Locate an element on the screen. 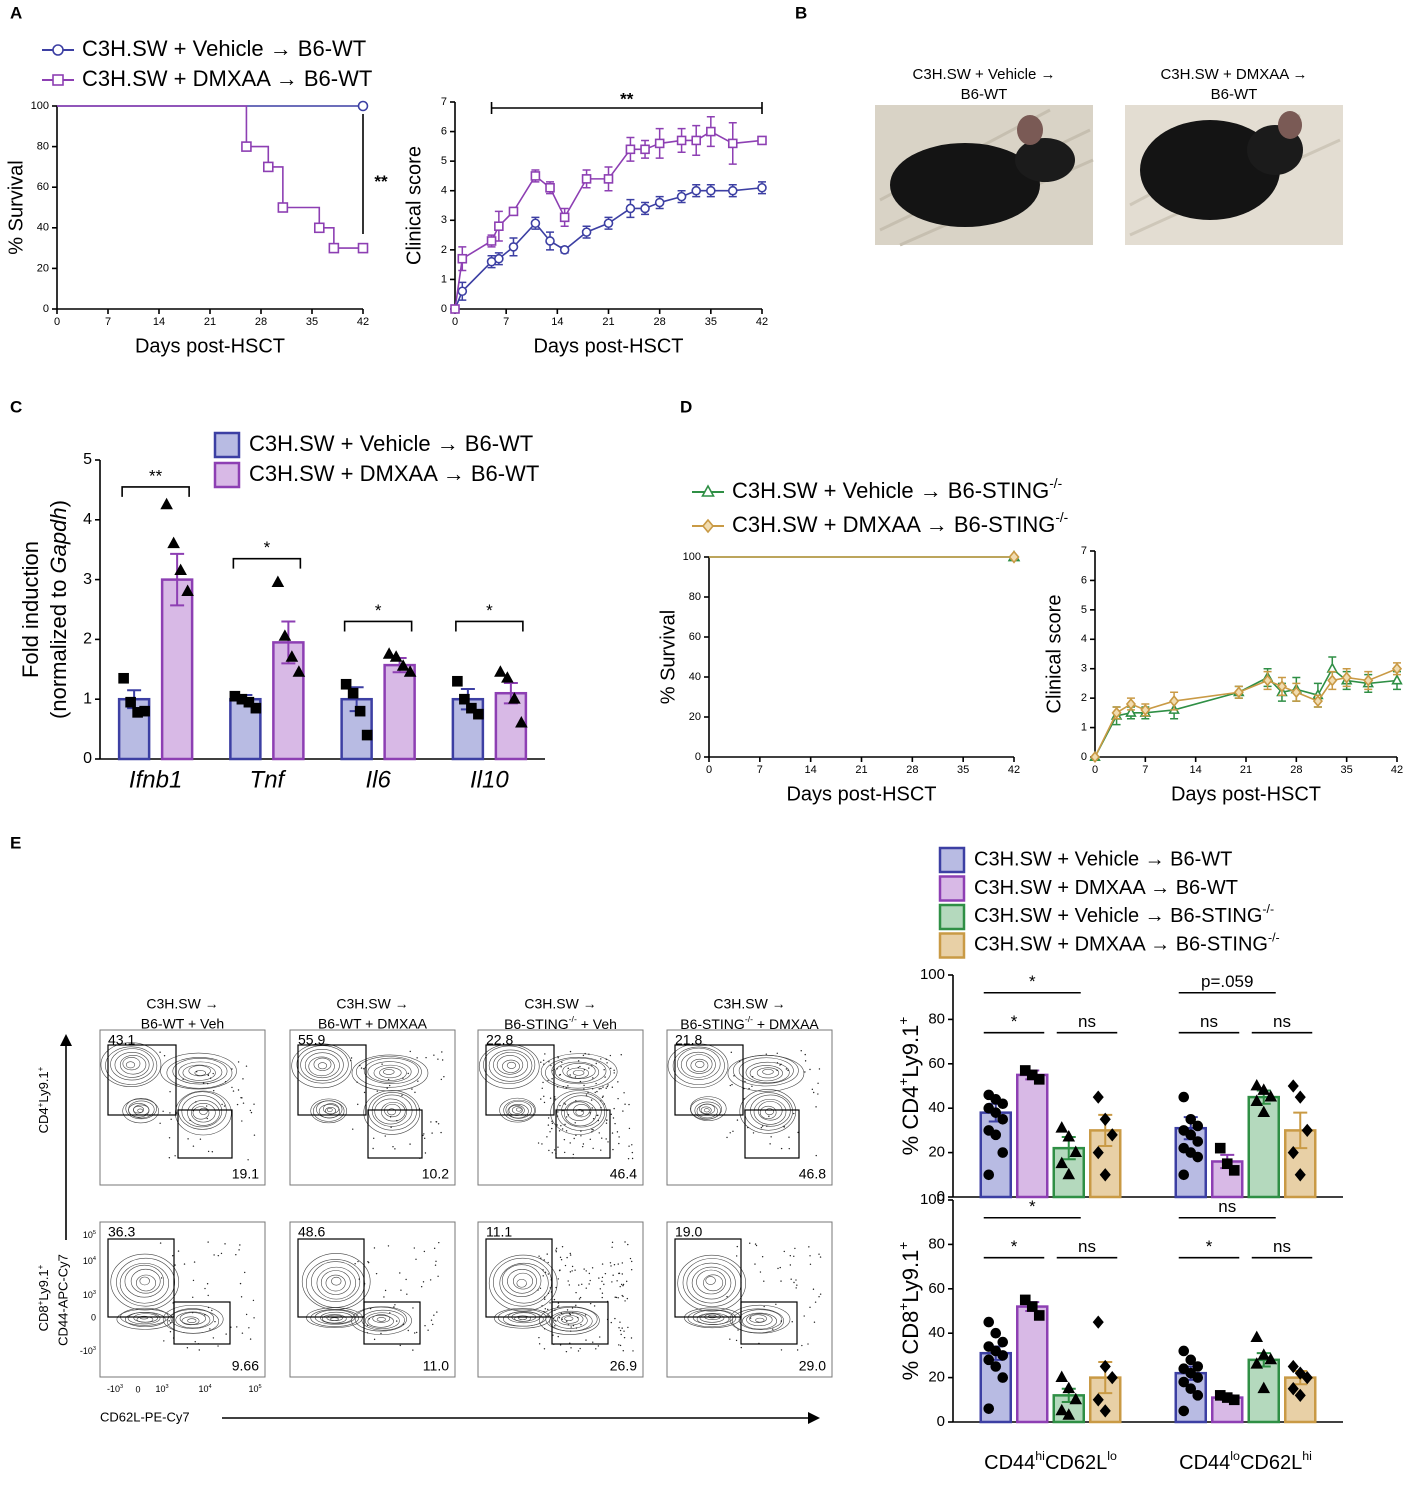 Image resolution: width=1408 pixels, height=1500 pixels. flow-tick-label-part: 4 is located at coordinates (94, 1259).